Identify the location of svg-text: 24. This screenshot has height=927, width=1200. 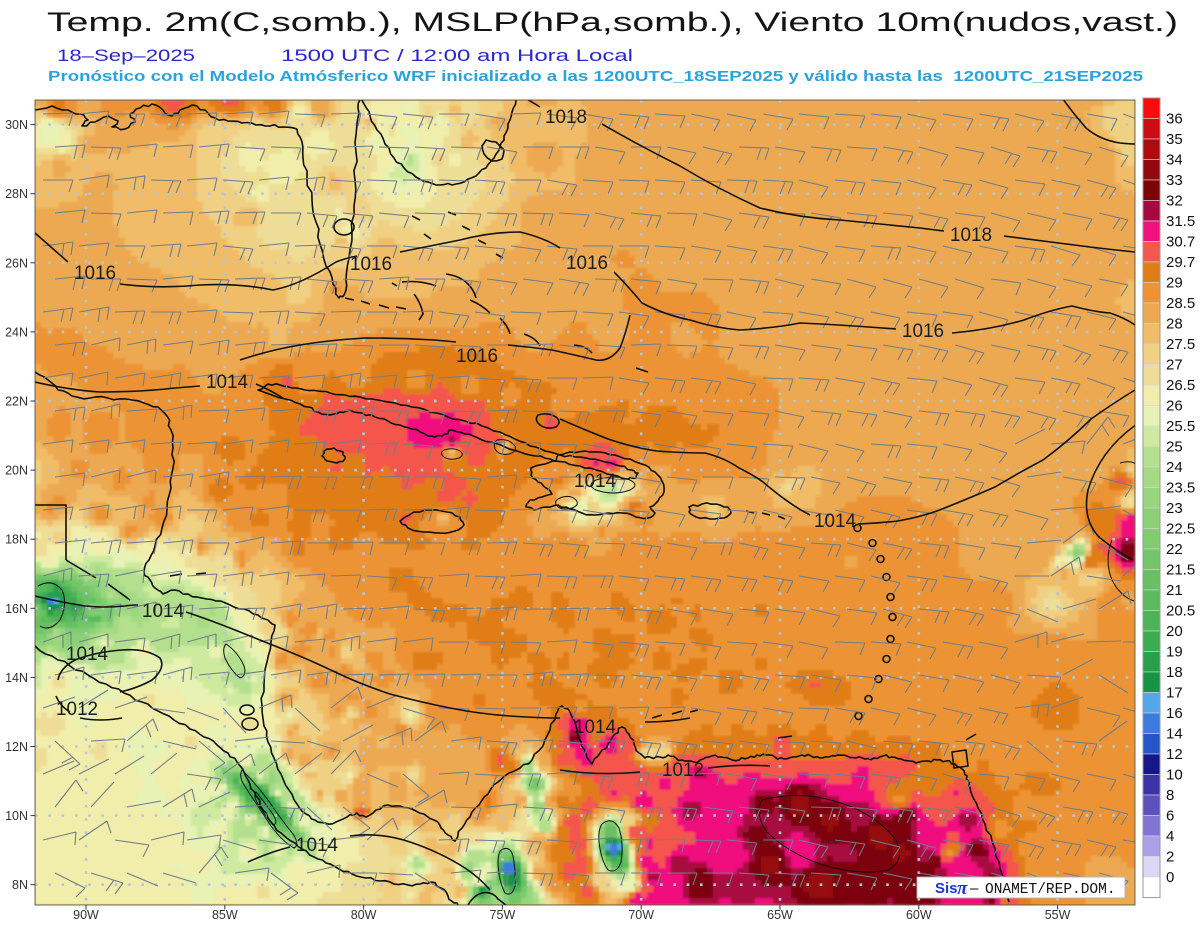
(1174, 467).